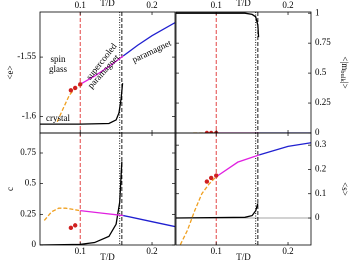 This screenshot has width=354, height=265. I want to click on y-axis-label: c, so click(10, 189).